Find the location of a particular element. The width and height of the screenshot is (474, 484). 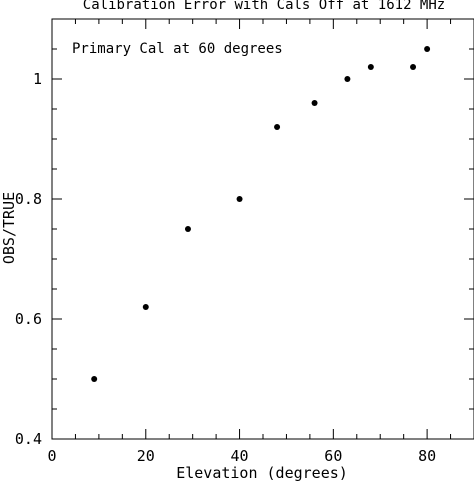

y-tick-label: 0.8 is located at coordinates (28, 199).